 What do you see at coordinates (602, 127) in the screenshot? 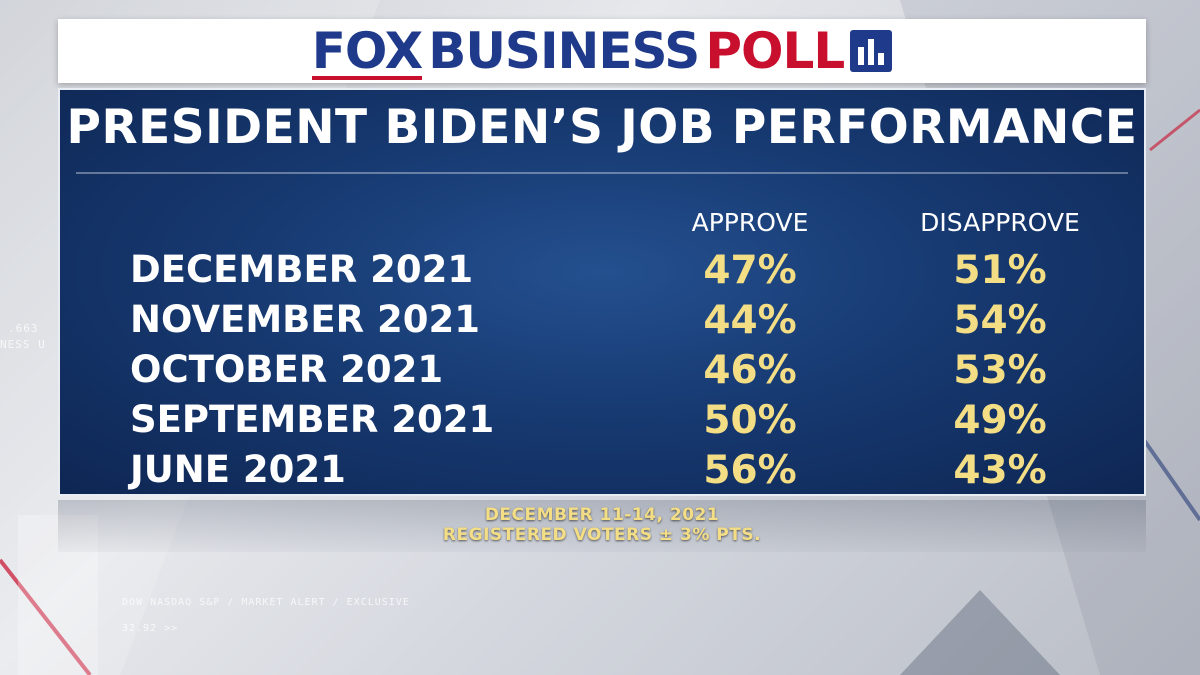
I see `chart-title: PRESIDENT BIDEN’S JOB PERFORMANCE` at bounding box center [602, 127].